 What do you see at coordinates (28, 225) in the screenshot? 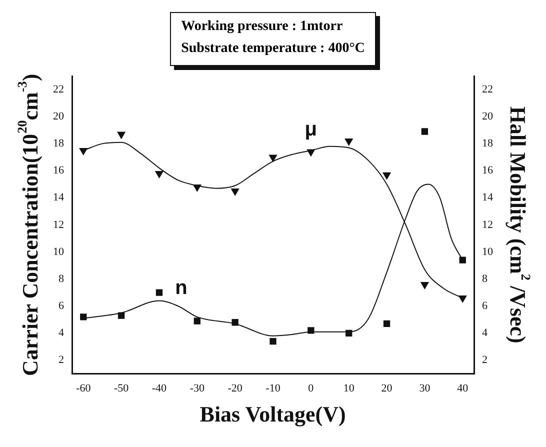
I see `y-axis-title: Carrier Concentration(1020cm-3)` at bounding box center [28, 225].